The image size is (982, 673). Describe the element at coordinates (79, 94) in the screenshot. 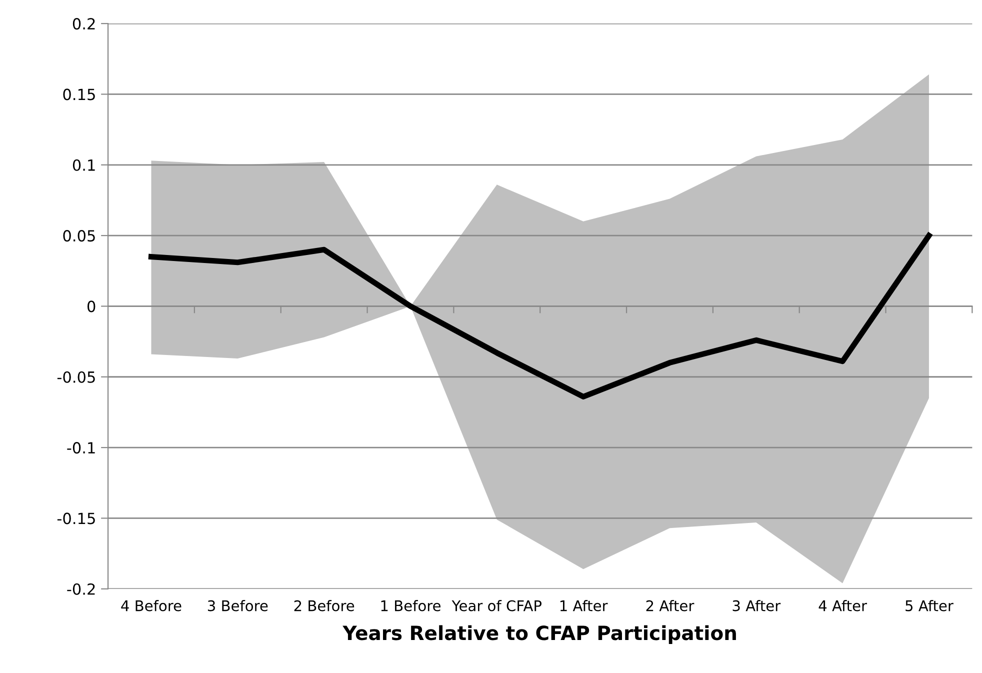

I see `y-tick-label: 0.15` at that location.